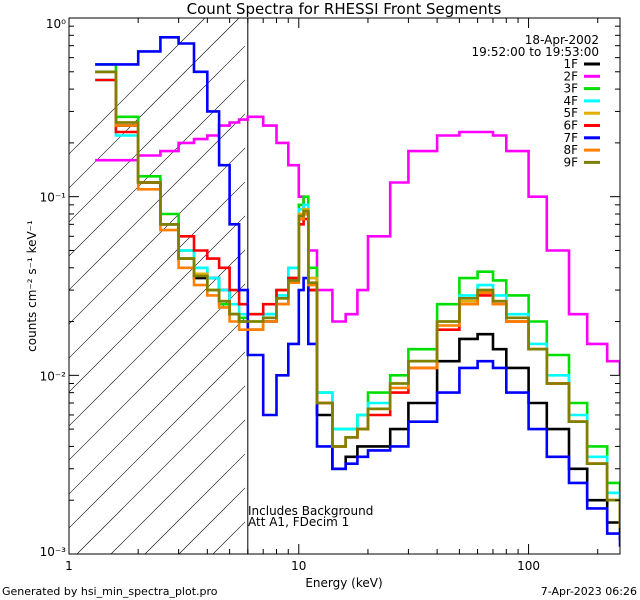  Describe the element at coordinates (570, 76) in the screenshot. I see `legend-label-2f: 2F` at that location.